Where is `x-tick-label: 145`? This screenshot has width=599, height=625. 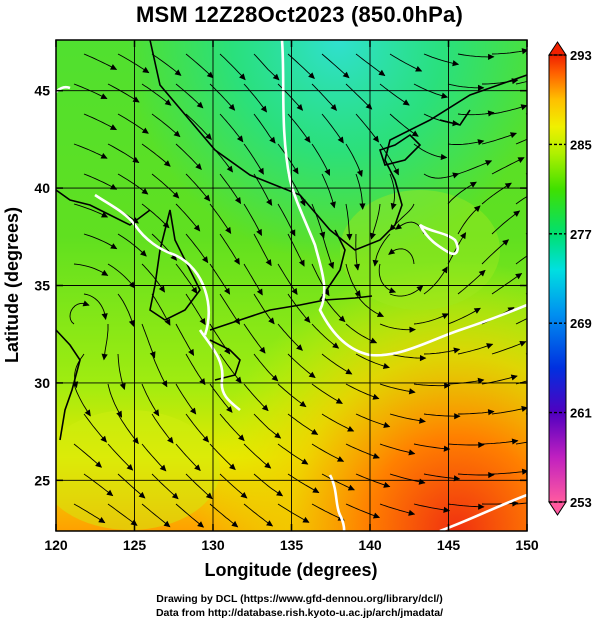 x-tick-label: 145 is located at coordinates (449, 545).